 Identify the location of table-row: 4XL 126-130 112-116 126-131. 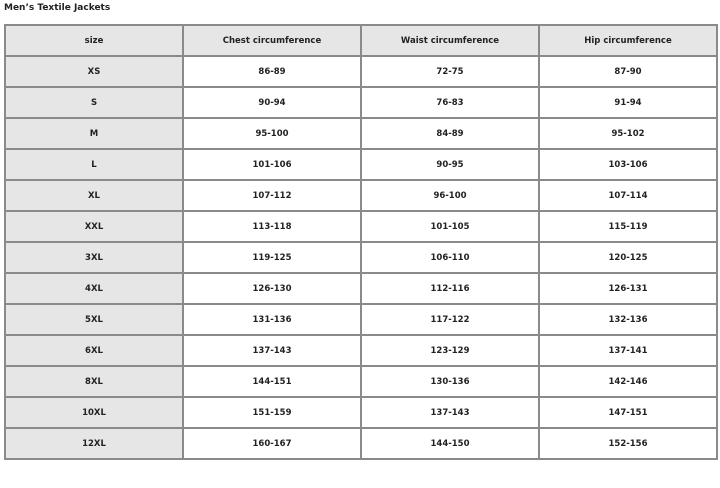
(361, 288).